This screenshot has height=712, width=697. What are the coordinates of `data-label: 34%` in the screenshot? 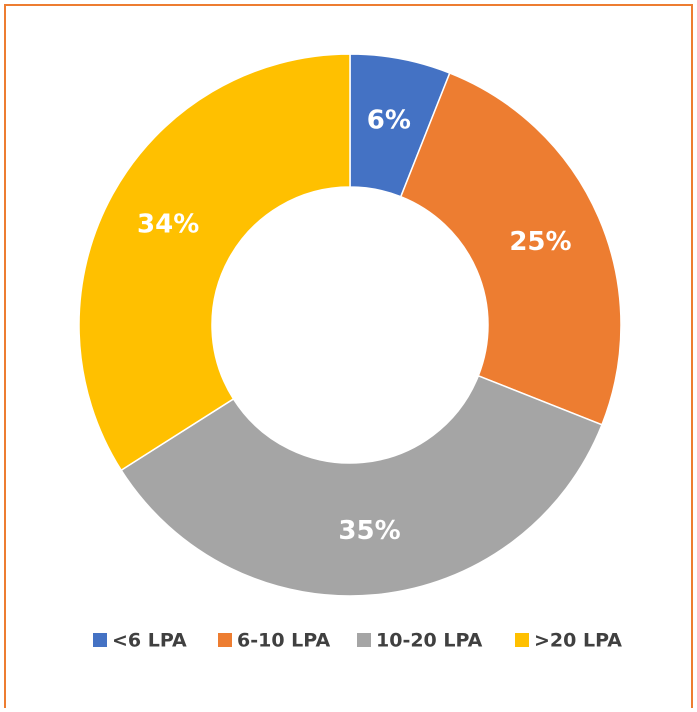 It's located at (168, 225).